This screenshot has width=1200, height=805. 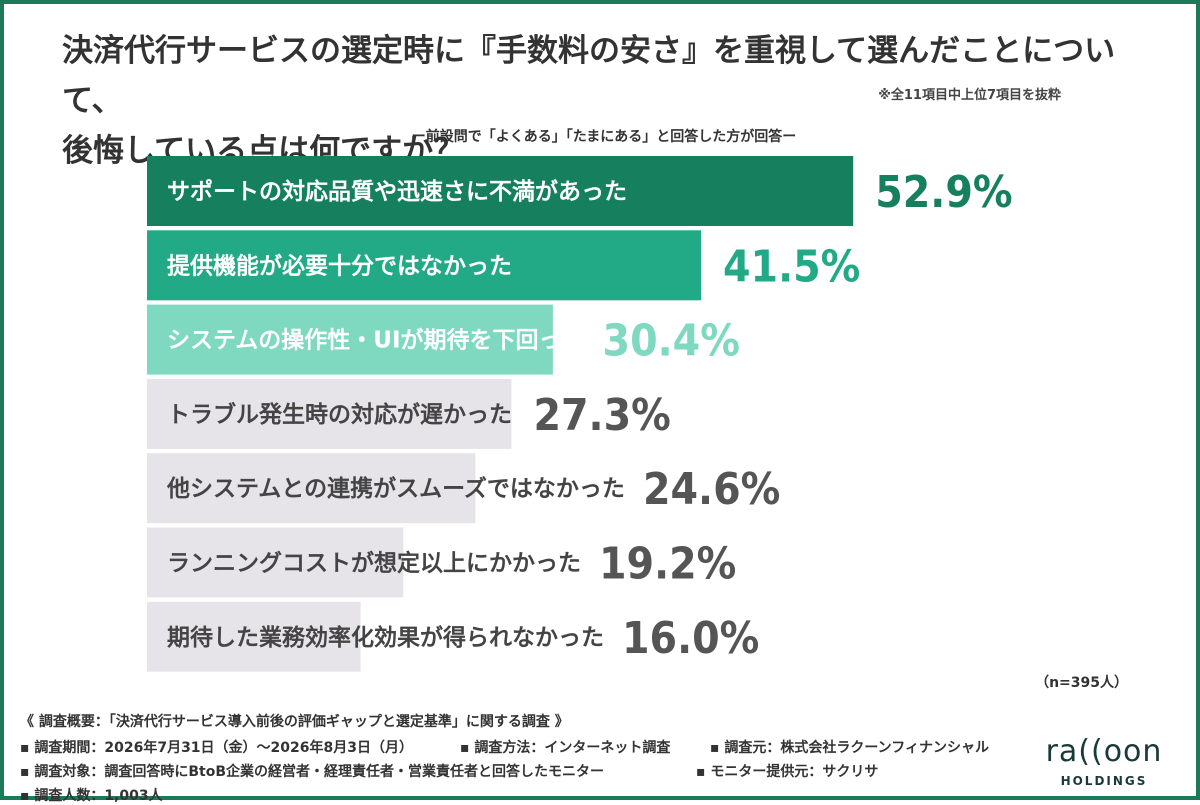 I want to click on bar-label-6: ランニングコストが想定以上にかかった, so click(x=374, y=563).